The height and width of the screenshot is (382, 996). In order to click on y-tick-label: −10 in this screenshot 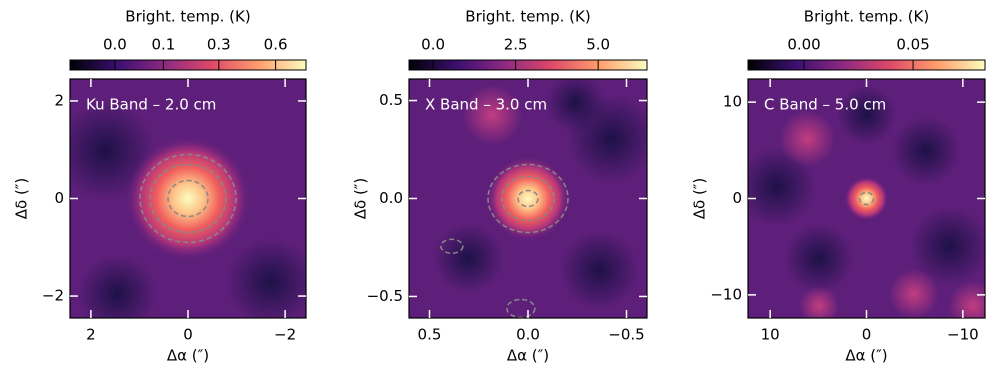, I will do `click(726, 294)`.